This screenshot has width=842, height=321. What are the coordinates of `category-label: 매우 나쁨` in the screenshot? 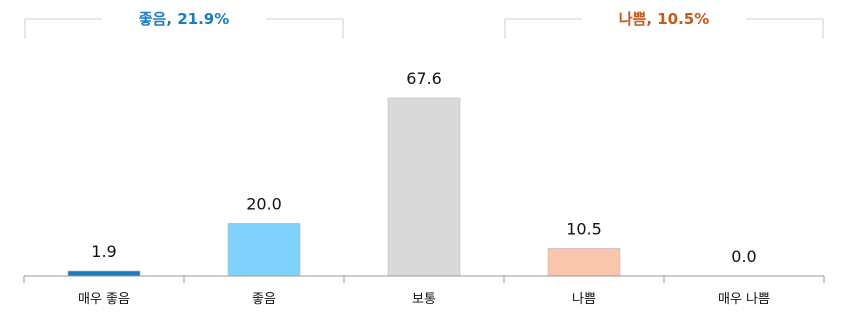 It's located at (744, 299).